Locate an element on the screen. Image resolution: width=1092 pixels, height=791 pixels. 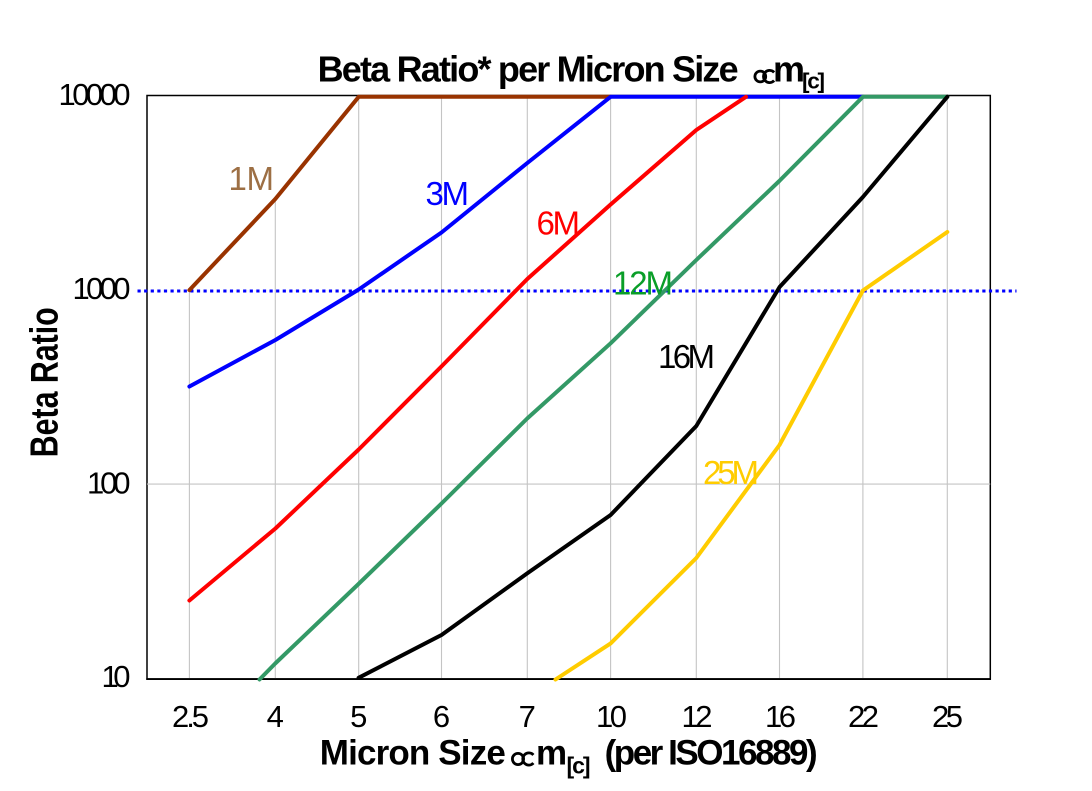
svg-text: 5 is located at coordinates (358, 716).